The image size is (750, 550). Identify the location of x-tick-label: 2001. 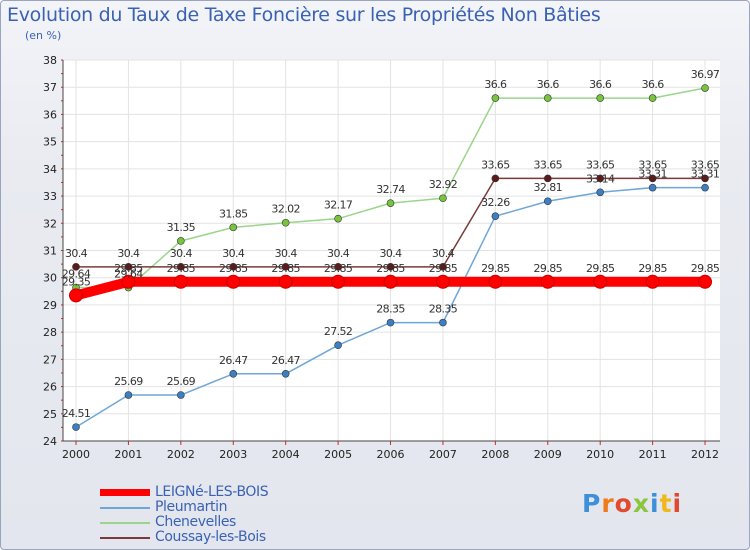
(128, 454).